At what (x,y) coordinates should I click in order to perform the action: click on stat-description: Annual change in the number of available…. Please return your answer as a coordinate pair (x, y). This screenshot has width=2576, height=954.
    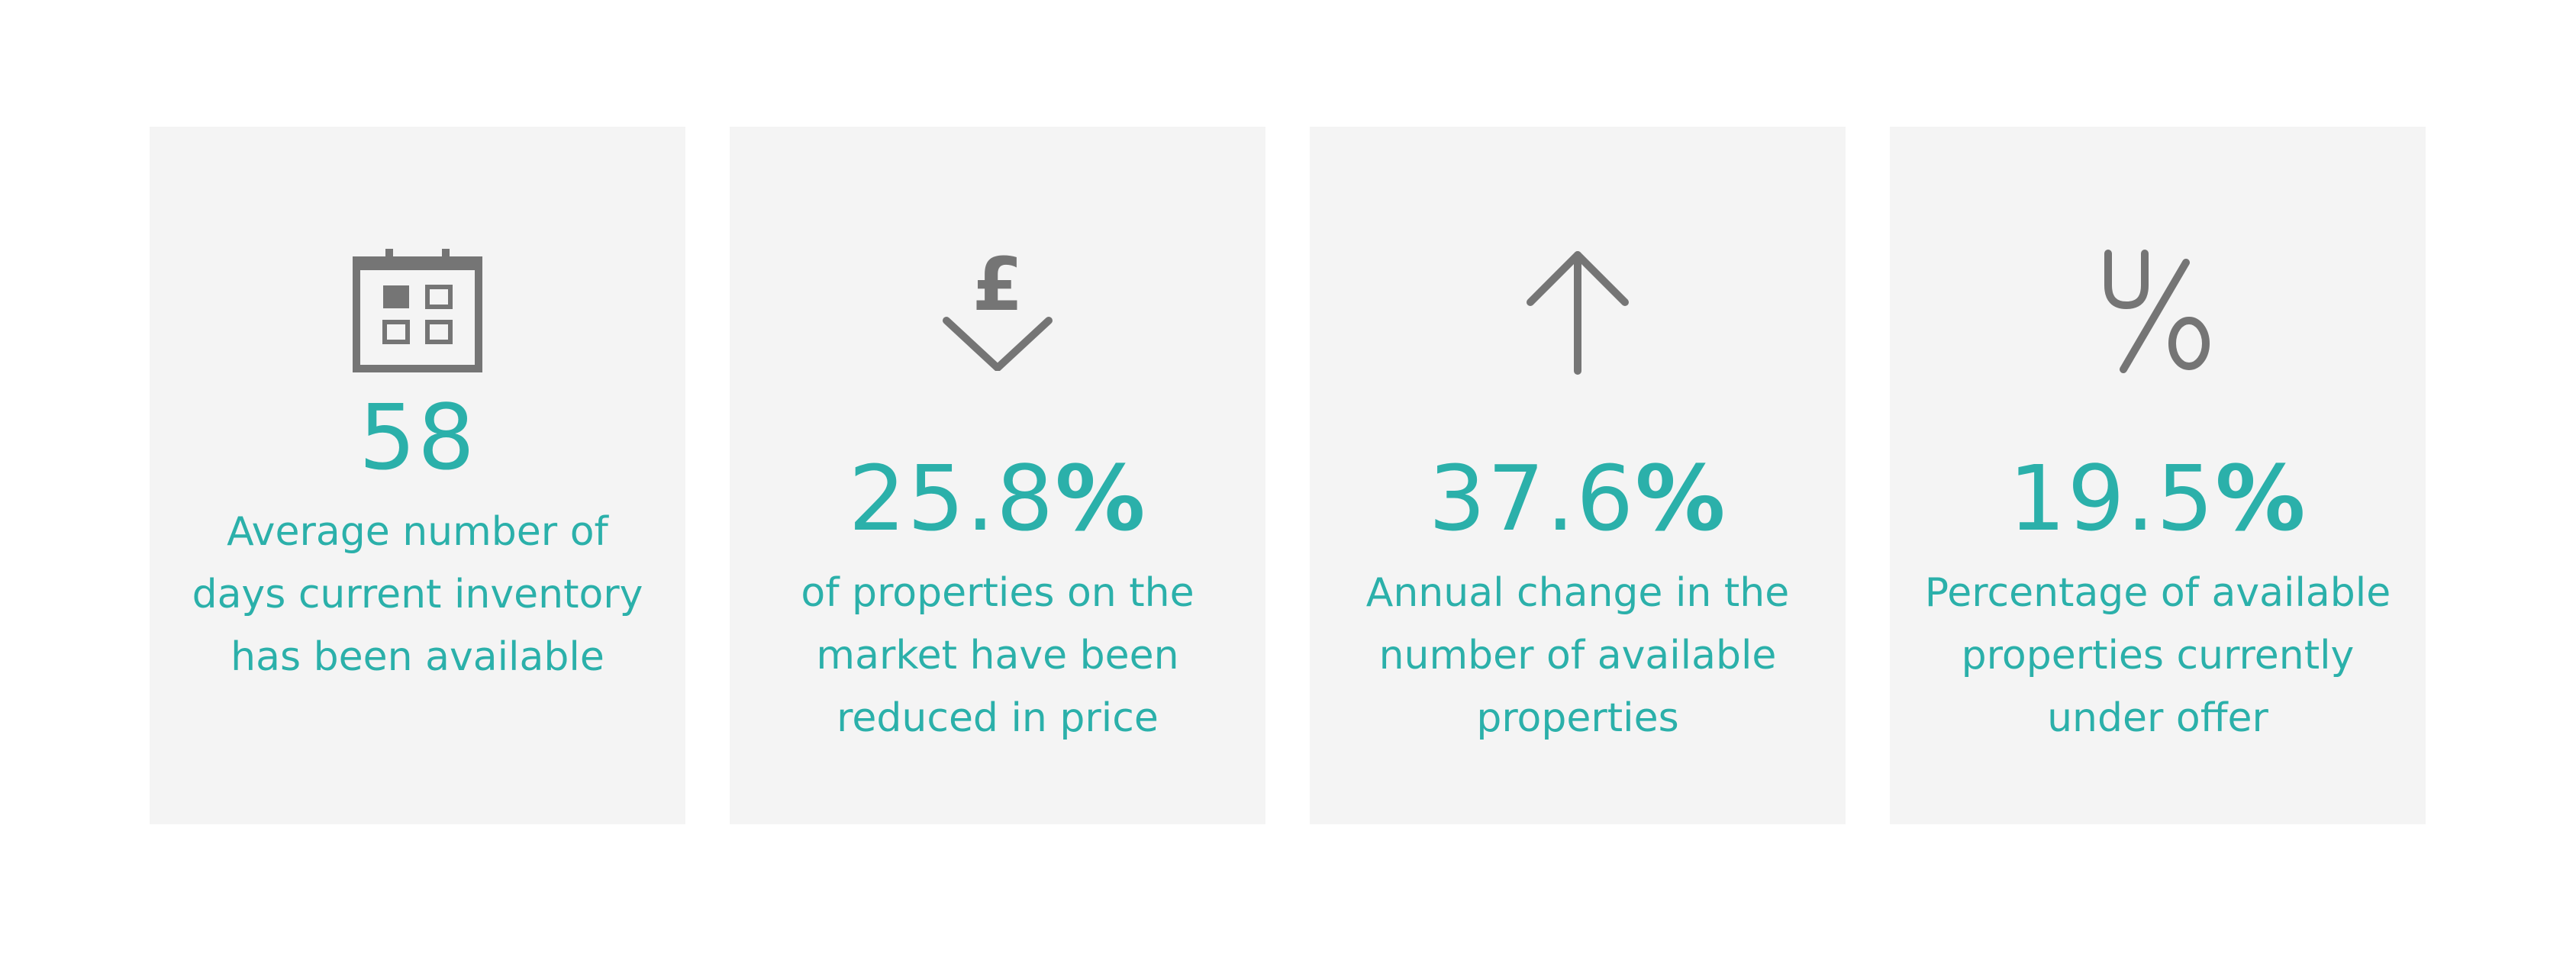
    Looking at the image, I should click on (1578, 656).